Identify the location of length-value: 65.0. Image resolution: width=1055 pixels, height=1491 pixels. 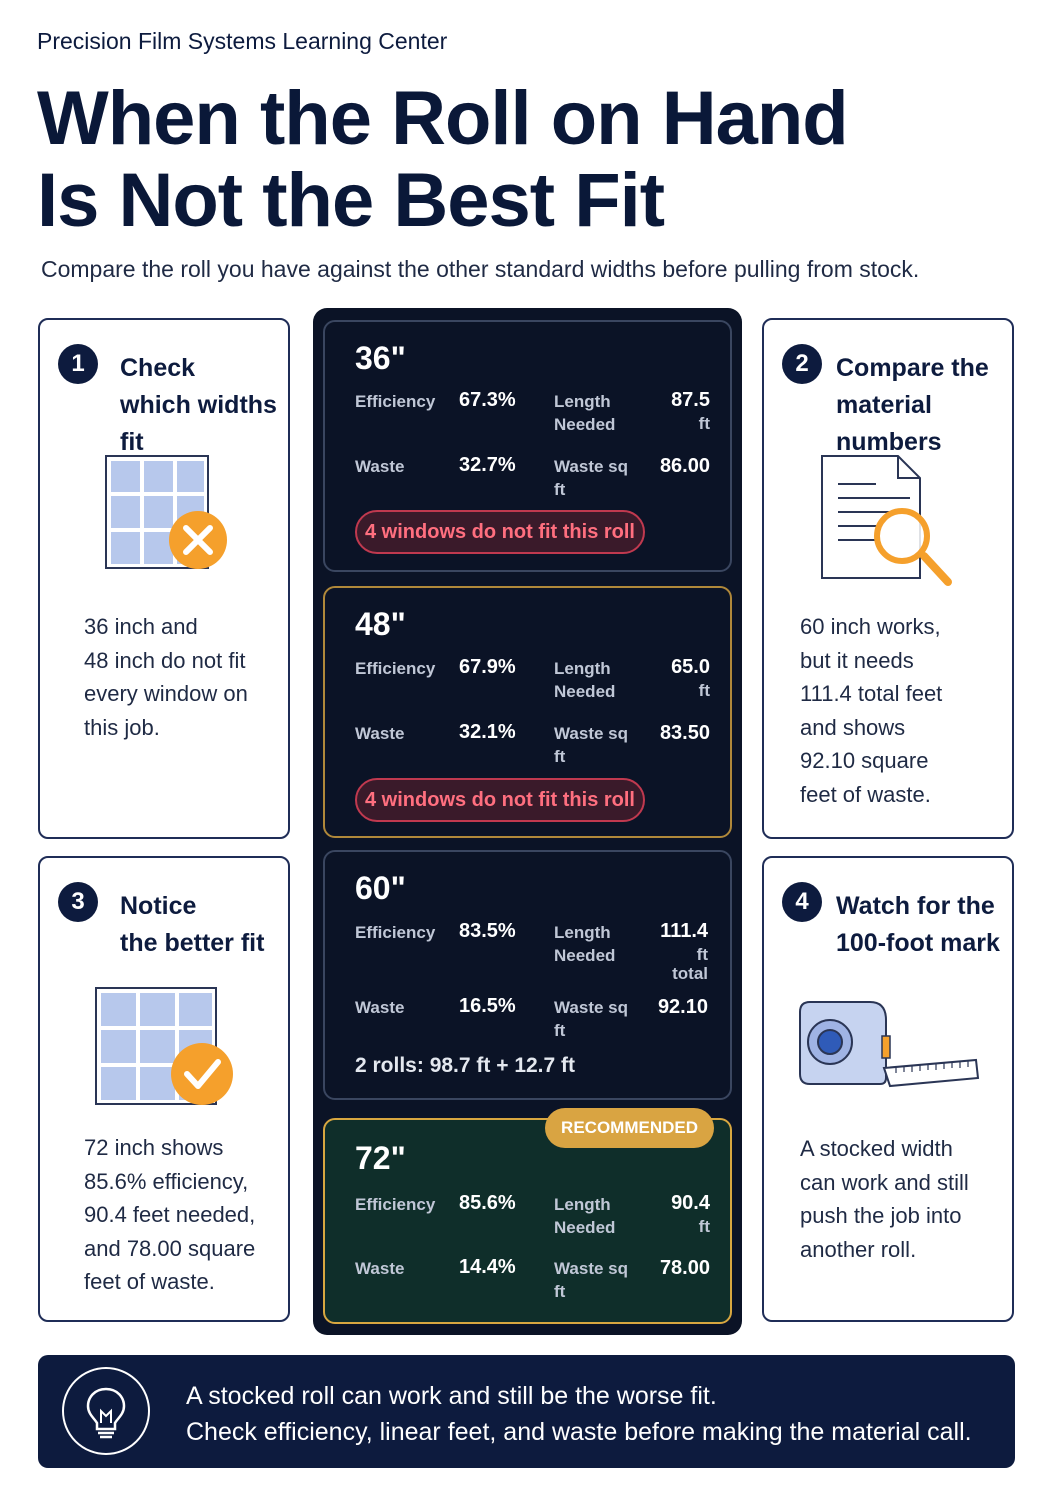
(690, 667).